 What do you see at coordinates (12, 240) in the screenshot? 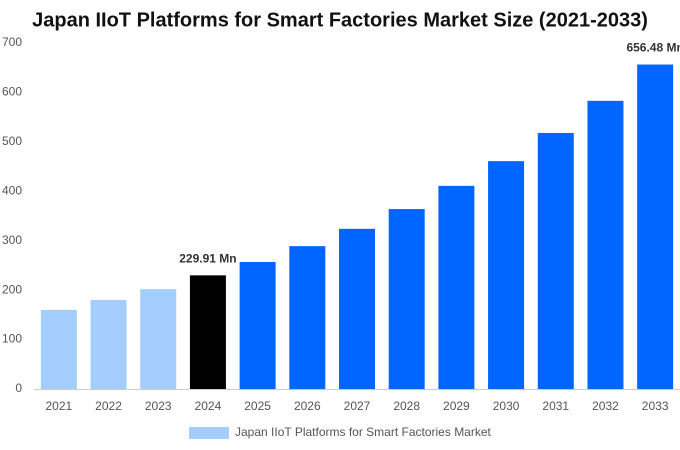
I see `y-tick-label: 300` at bounding box center [12, 240].